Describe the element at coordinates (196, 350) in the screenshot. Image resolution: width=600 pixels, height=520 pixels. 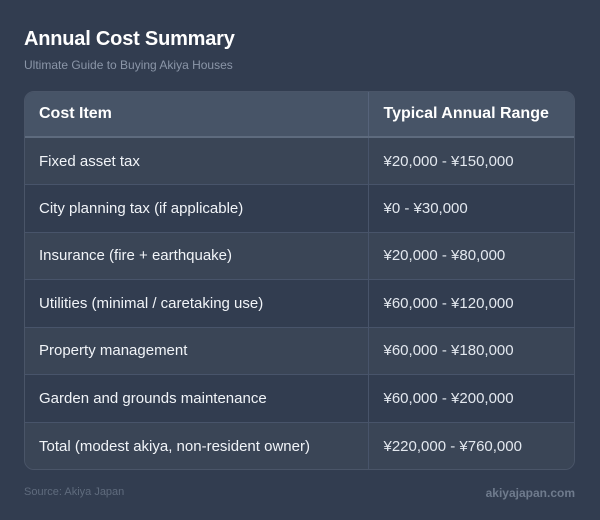
I see `cost-item-cell: Property management` at that location.